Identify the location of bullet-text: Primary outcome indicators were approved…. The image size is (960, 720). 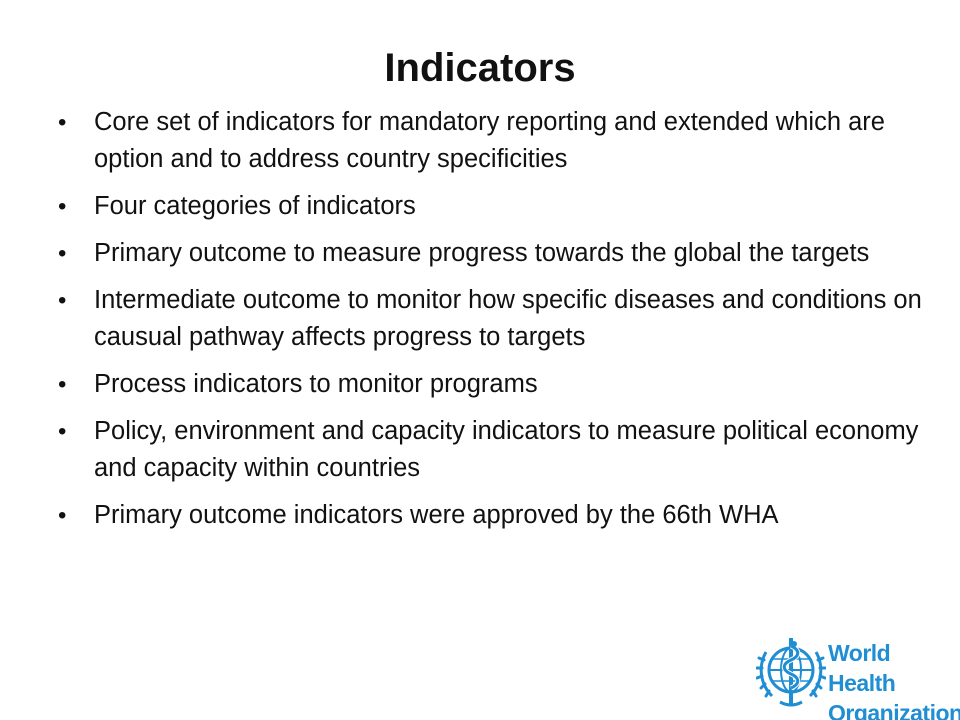
(436, 515).